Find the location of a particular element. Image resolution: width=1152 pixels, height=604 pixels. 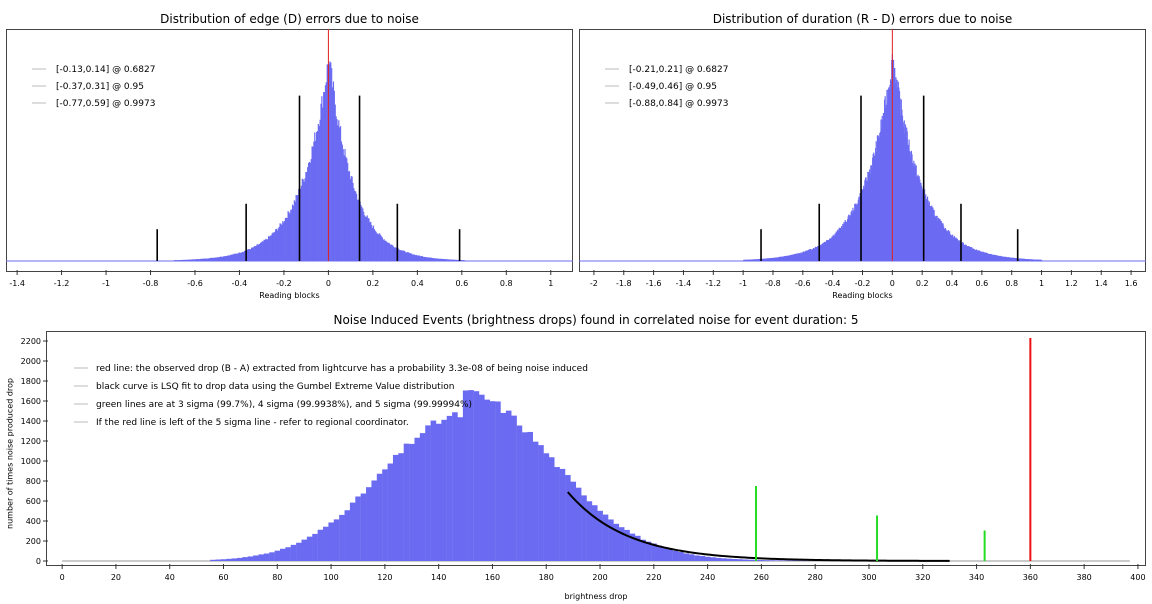

x-tick-label: 260 is located at coordinates (761, 577).